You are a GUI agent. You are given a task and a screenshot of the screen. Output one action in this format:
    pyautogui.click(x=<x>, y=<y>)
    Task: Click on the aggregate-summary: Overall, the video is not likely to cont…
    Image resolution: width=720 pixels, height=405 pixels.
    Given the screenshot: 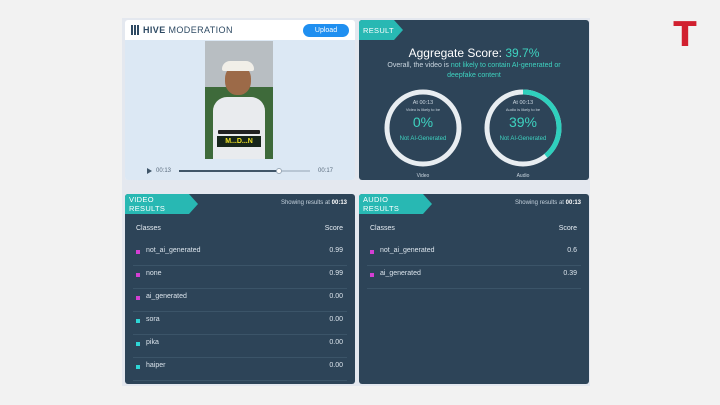 What is the action you would take?
    pyautogui.click(x=474, y=70)
    